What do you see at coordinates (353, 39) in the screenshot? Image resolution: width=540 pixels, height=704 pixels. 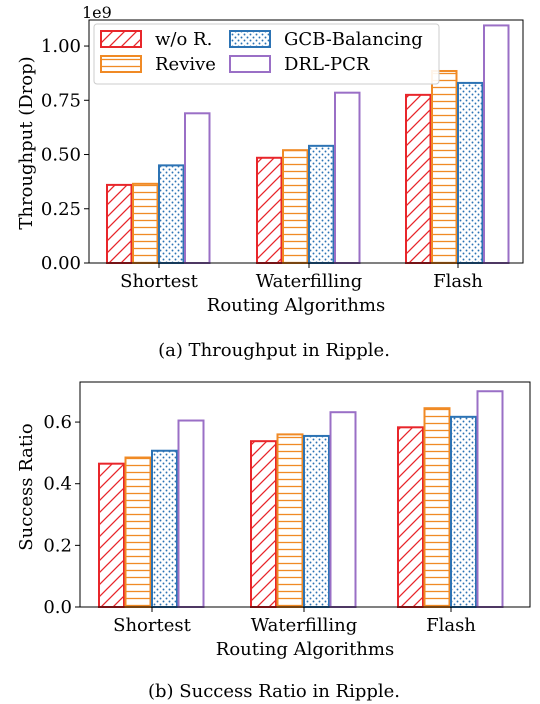 I see `legend-label: GCB-Balancing` at bounding box center [353, 39].